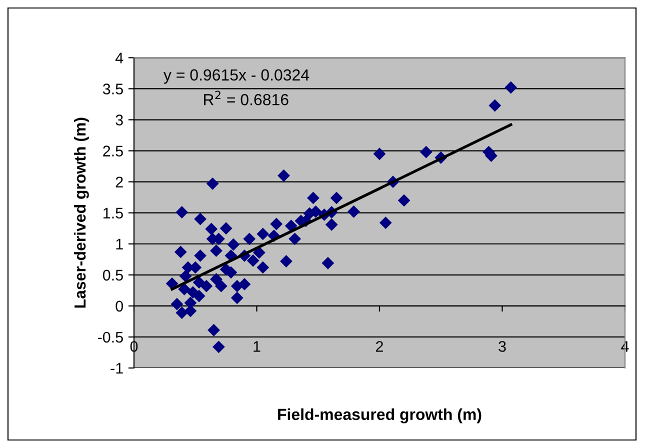  Describe the element at coordinates (119, 58) in the screenshot. I see `y-tick-label: 4` at that location.